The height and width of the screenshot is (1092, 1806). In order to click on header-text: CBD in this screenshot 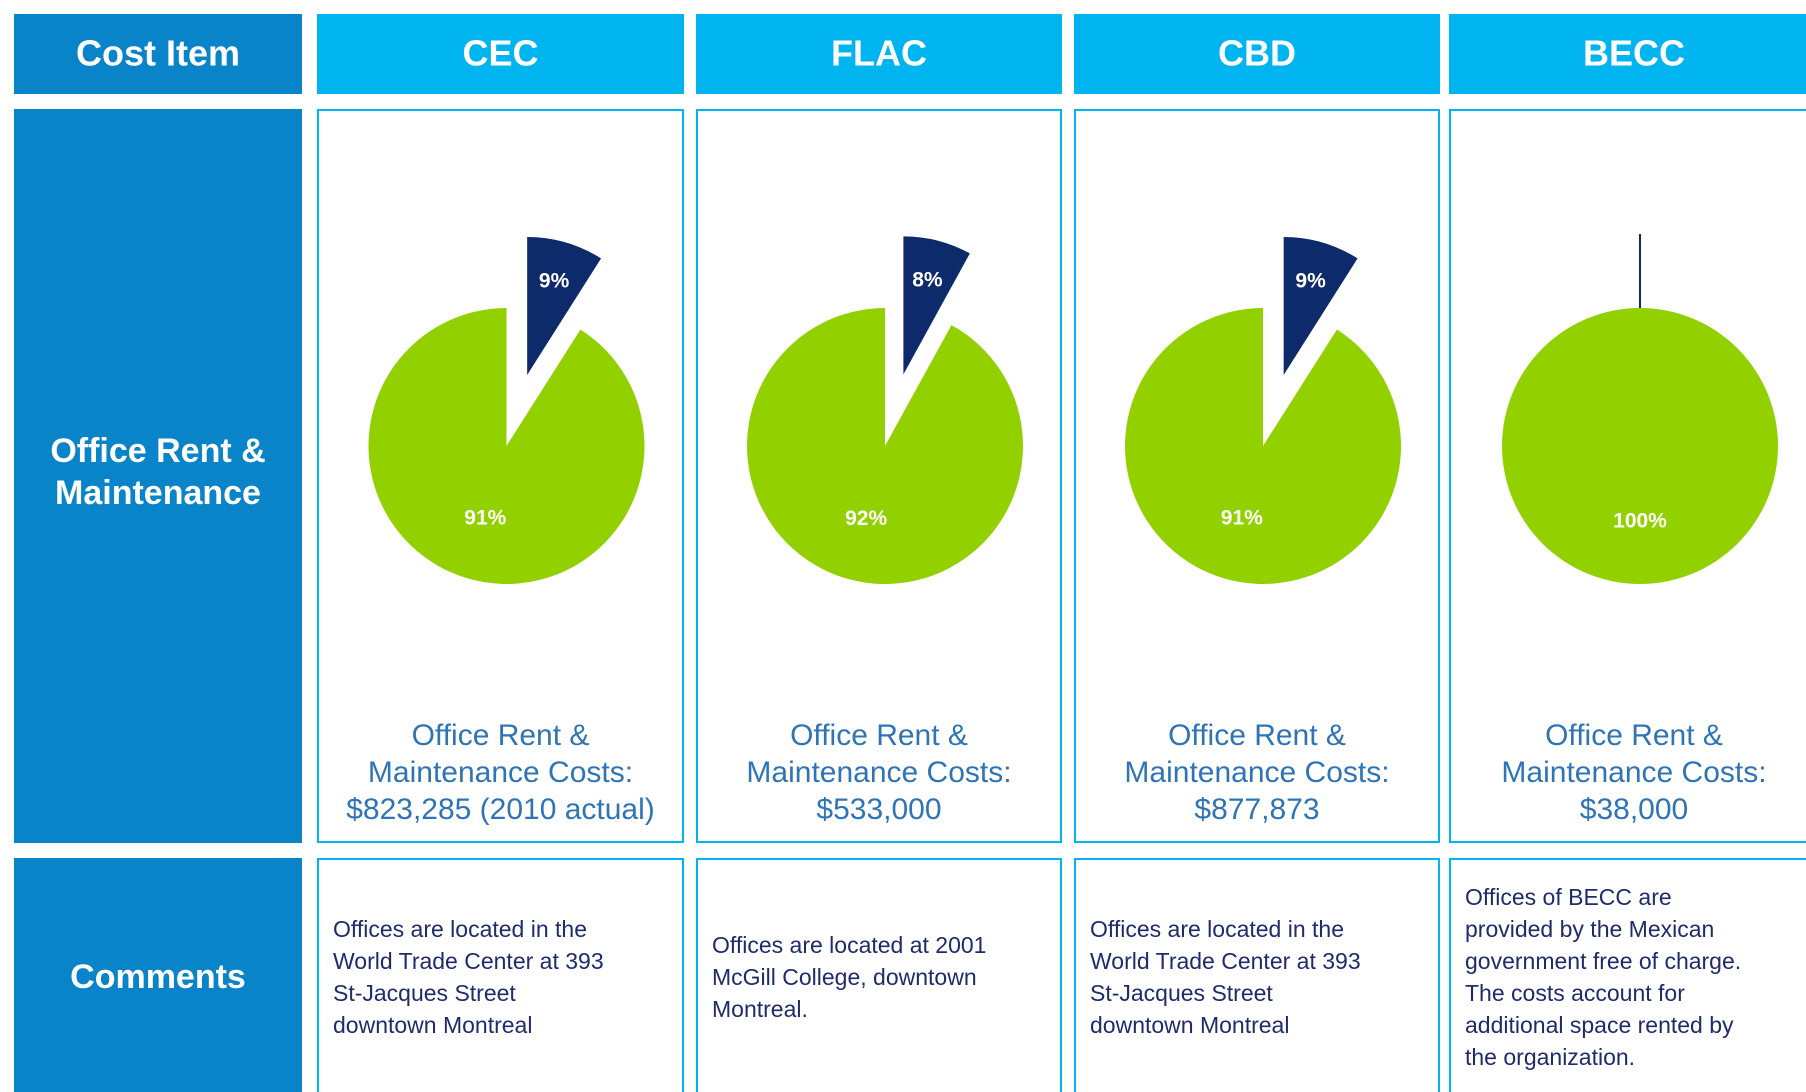, I will do `click(1257, 53)`.